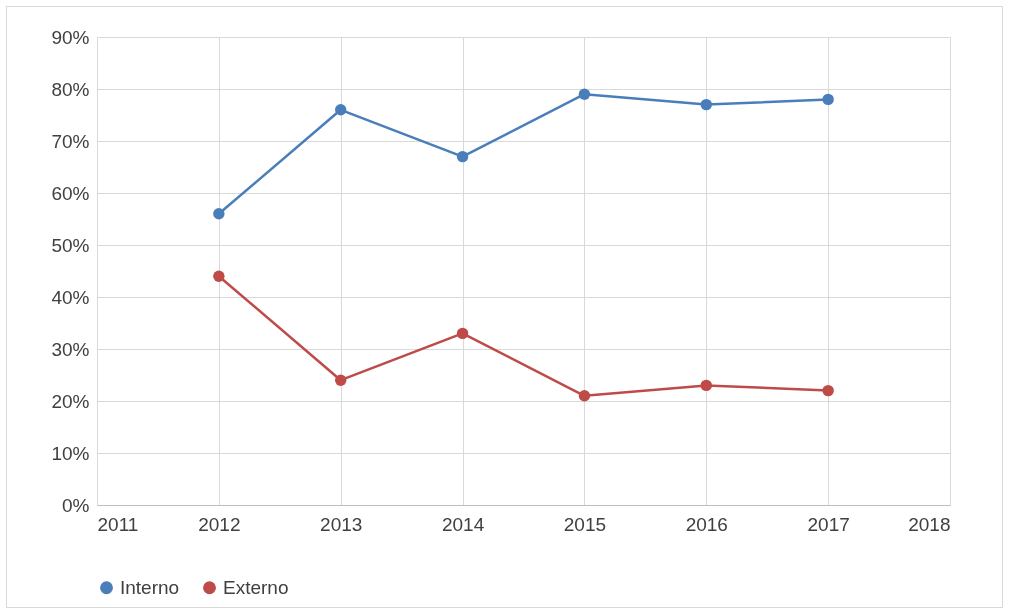 The image size is (1009, 614). I want to click on y-tick-label: 20%, so click(70, 401).